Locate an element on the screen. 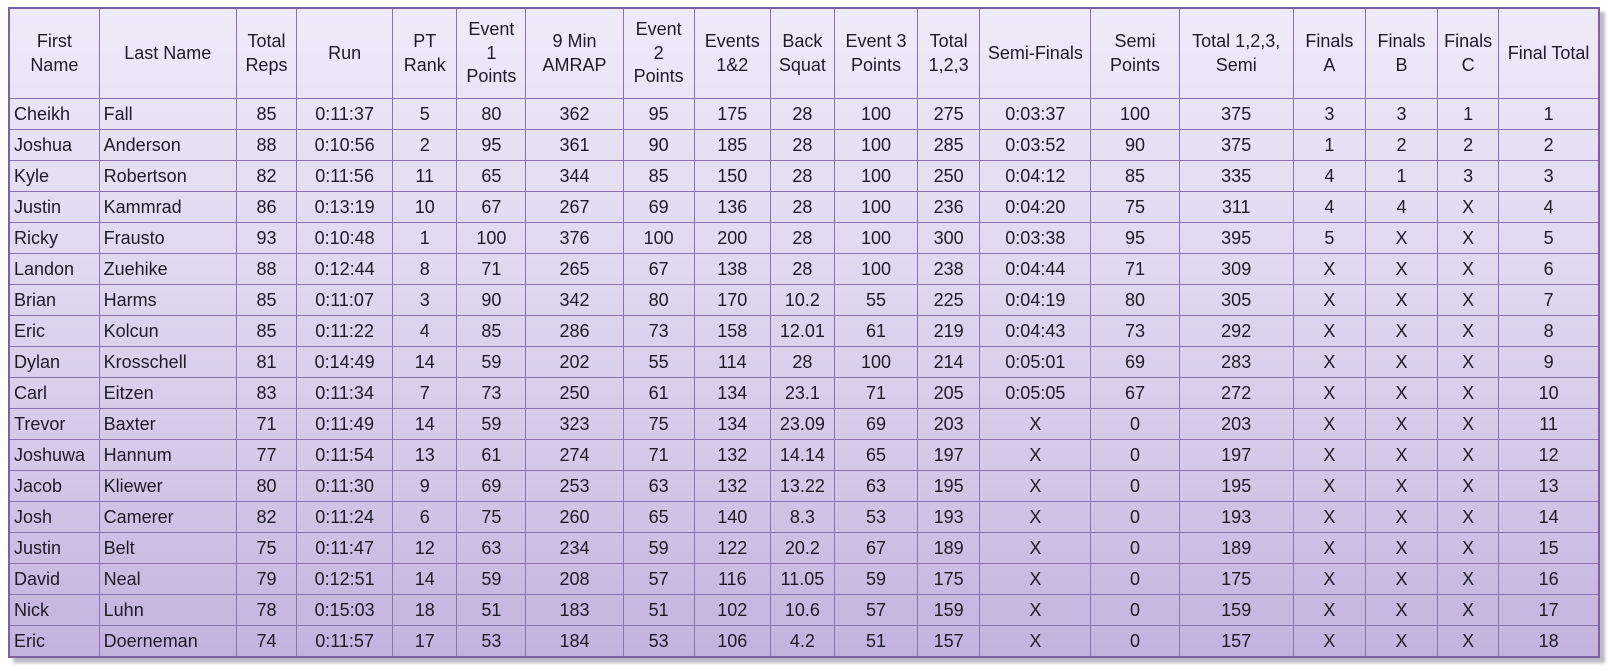 The height and width of the screenshot is (671, 1608). cell-pt-rank: 14 is located at coordinates (425, 579).